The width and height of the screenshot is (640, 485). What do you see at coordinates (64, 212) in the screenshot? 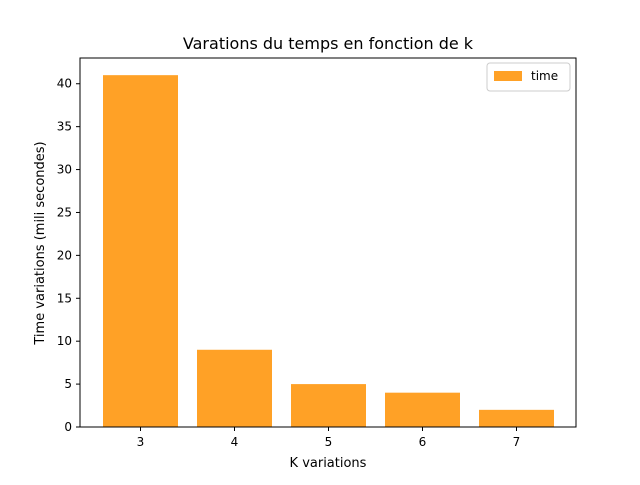
I see `y-tick-label: 25` at bounding box center [64, 212].